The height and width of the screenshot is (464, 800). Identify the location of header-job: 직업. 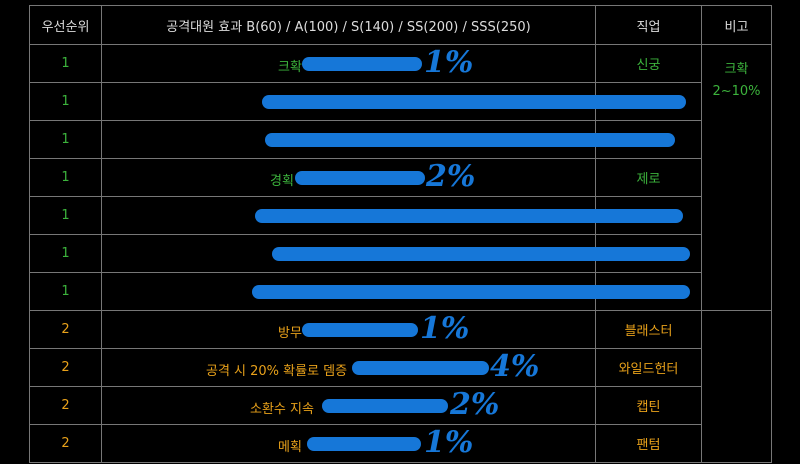
(648, 25).